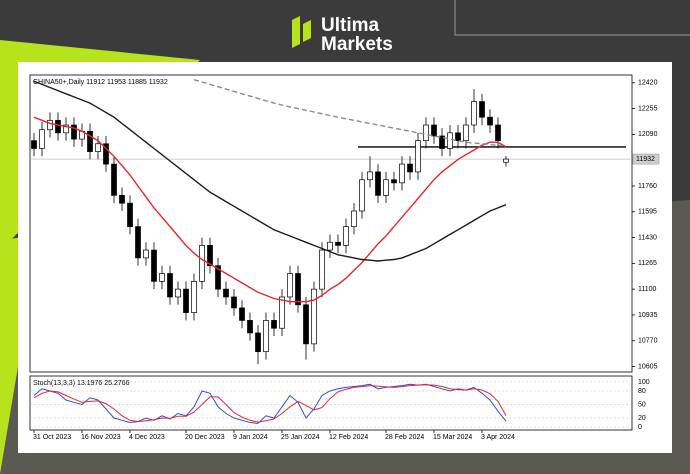 Image resolution: width=690 pixels, height=474 pixels. Describe the element at coordinates (648, 134) in the screenshot. I see `y-tick-label: 12090` at that location.